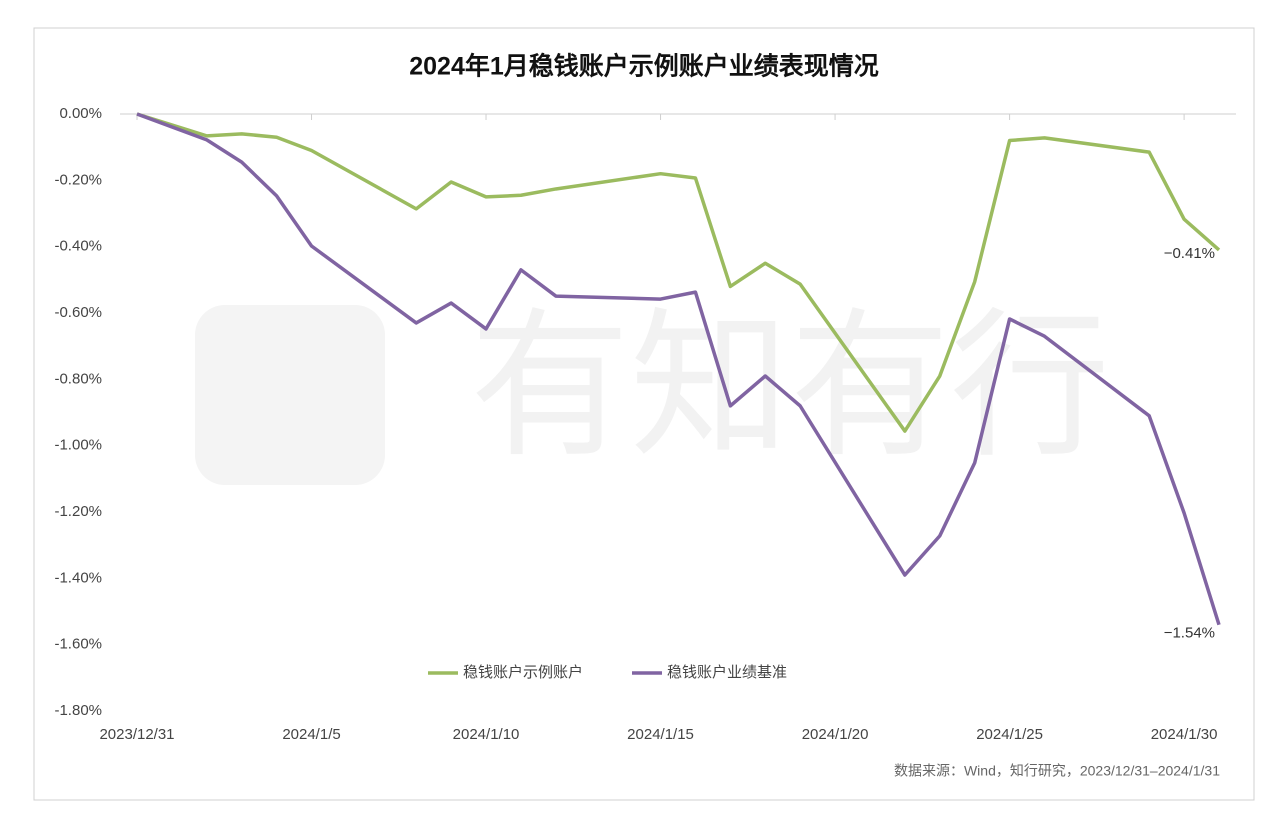 This screenshot has width=1280, height=832. Describe the element at coordinates (78, 179) in the screenshot. I see `y-tick-label: -0.20%` at that location.